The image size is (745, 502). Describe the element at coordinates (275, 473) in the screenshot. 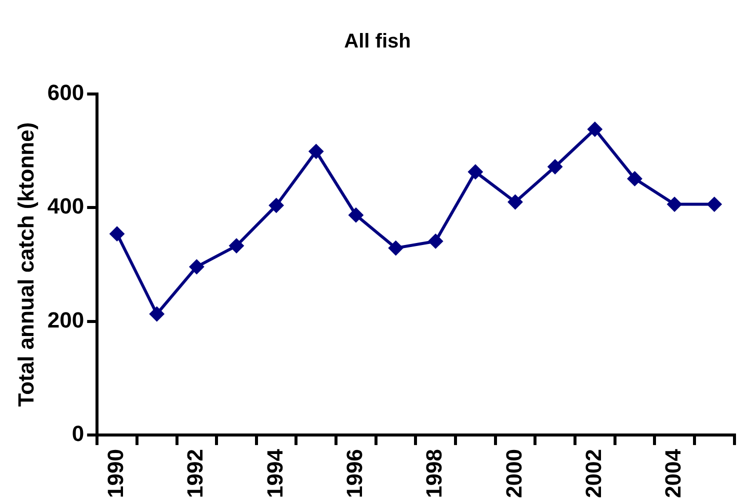

I see `x-tick-label: 1994` at that location.